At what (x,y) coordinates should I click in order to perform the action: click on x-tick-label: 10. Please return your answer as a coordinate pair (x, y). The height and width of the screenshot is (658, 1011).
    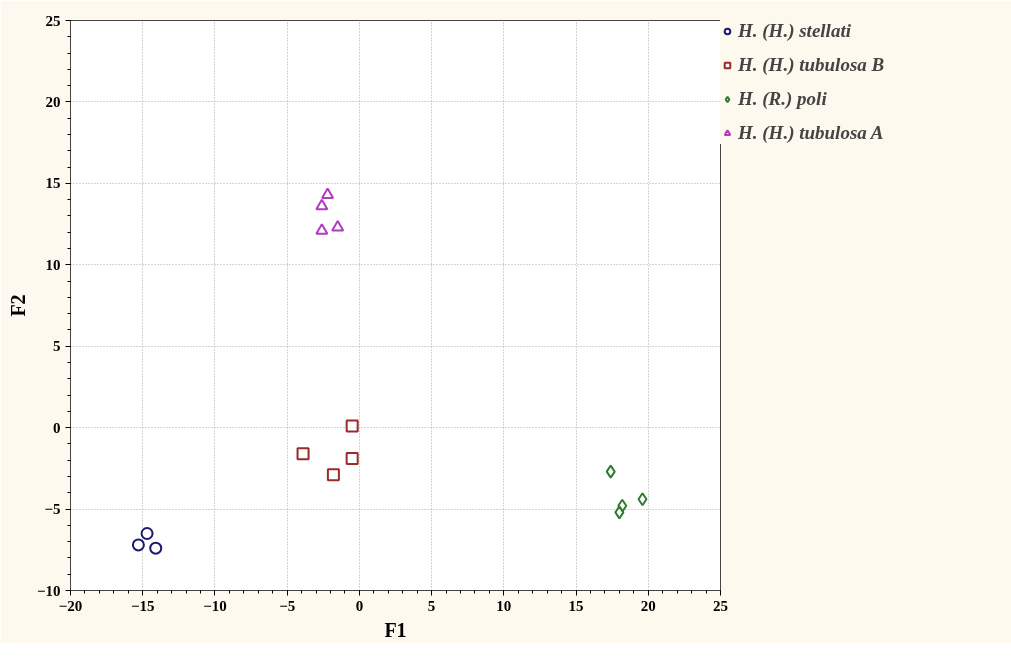
    Looking at the image, I should click on (504, 605).